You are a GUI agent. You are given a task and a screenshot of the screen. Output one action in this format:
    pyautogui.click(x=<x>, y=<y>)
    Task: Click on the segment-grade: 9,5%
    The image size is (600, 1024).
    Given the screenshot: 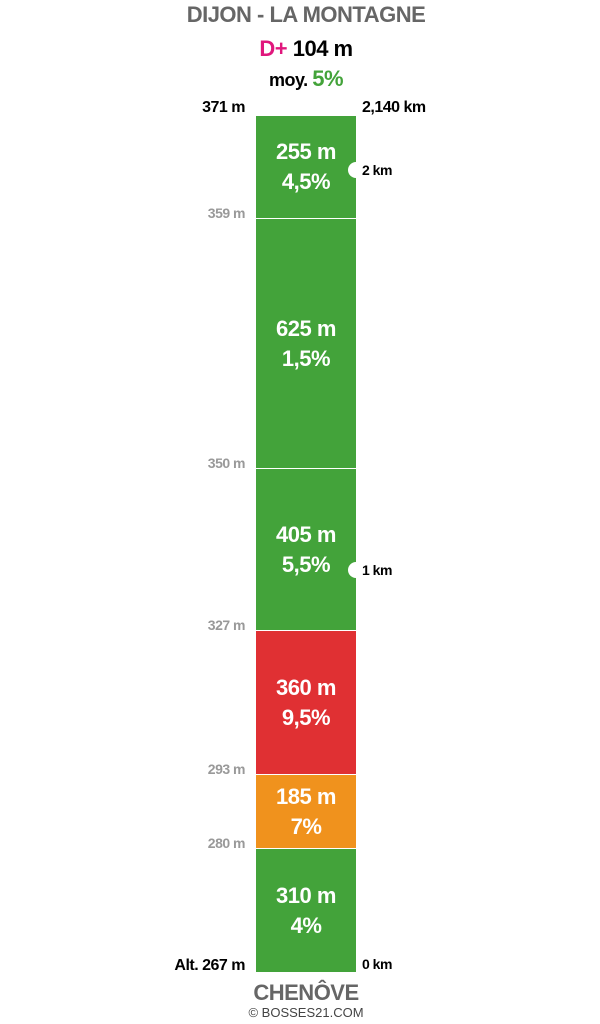 What is the action you would take?
    pyautogui.click(x=306, y=717)
    